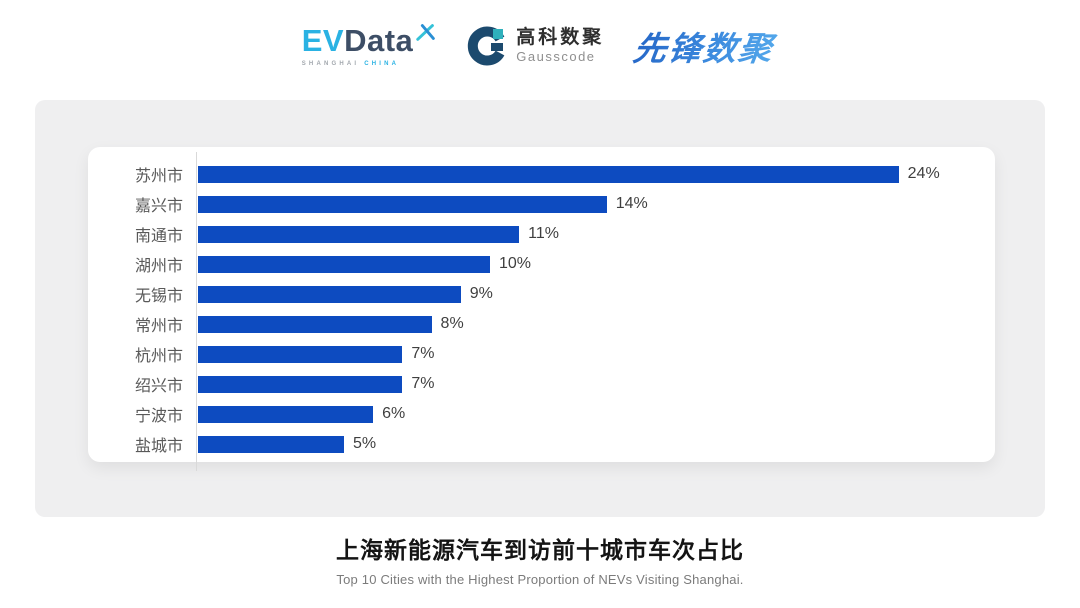  I want to click on evdata-sparkle-icon, so click(426, 32).